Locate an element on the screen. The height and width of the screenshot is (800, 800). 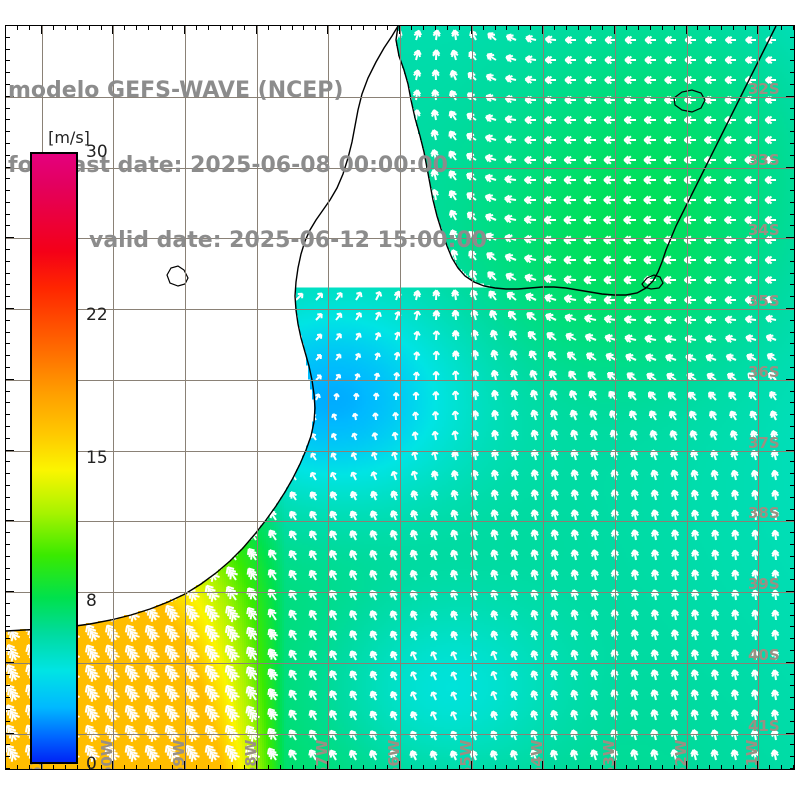
colorbar-tick-label: 30 is located at coordinates (97, 152).